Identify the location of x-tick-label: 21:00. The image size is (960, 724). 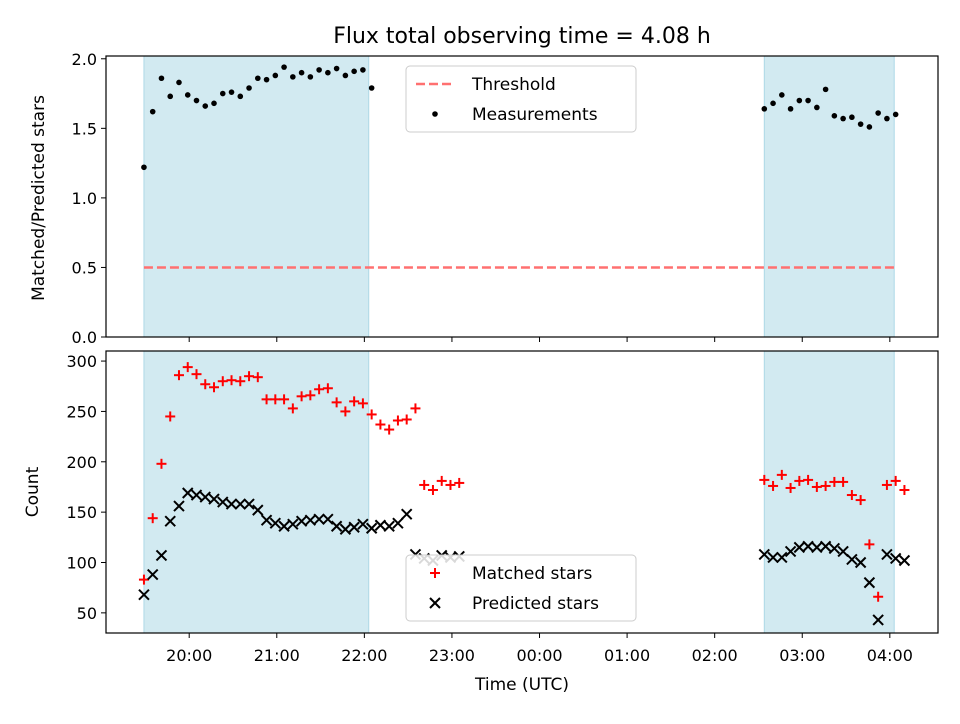
(277, 655).